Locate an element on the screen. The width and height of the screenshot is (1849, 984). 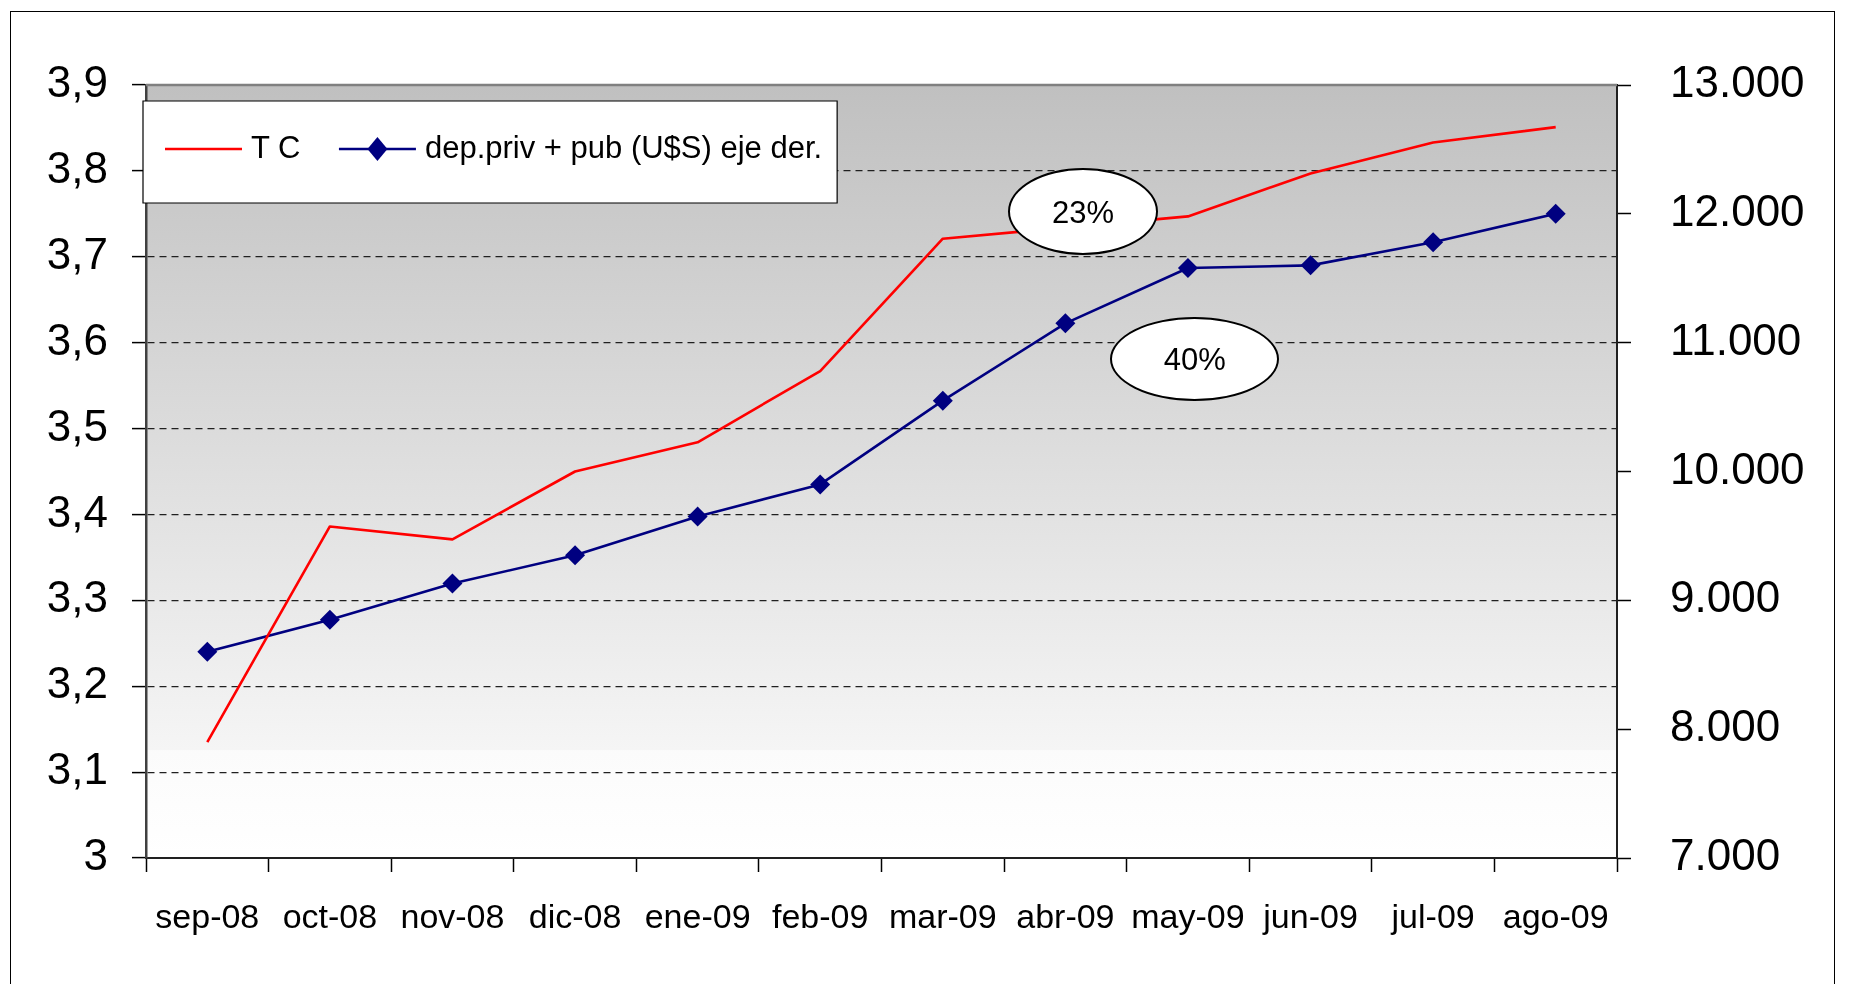
y-tick-label: 3,9 is located at coordinates (77, 82).